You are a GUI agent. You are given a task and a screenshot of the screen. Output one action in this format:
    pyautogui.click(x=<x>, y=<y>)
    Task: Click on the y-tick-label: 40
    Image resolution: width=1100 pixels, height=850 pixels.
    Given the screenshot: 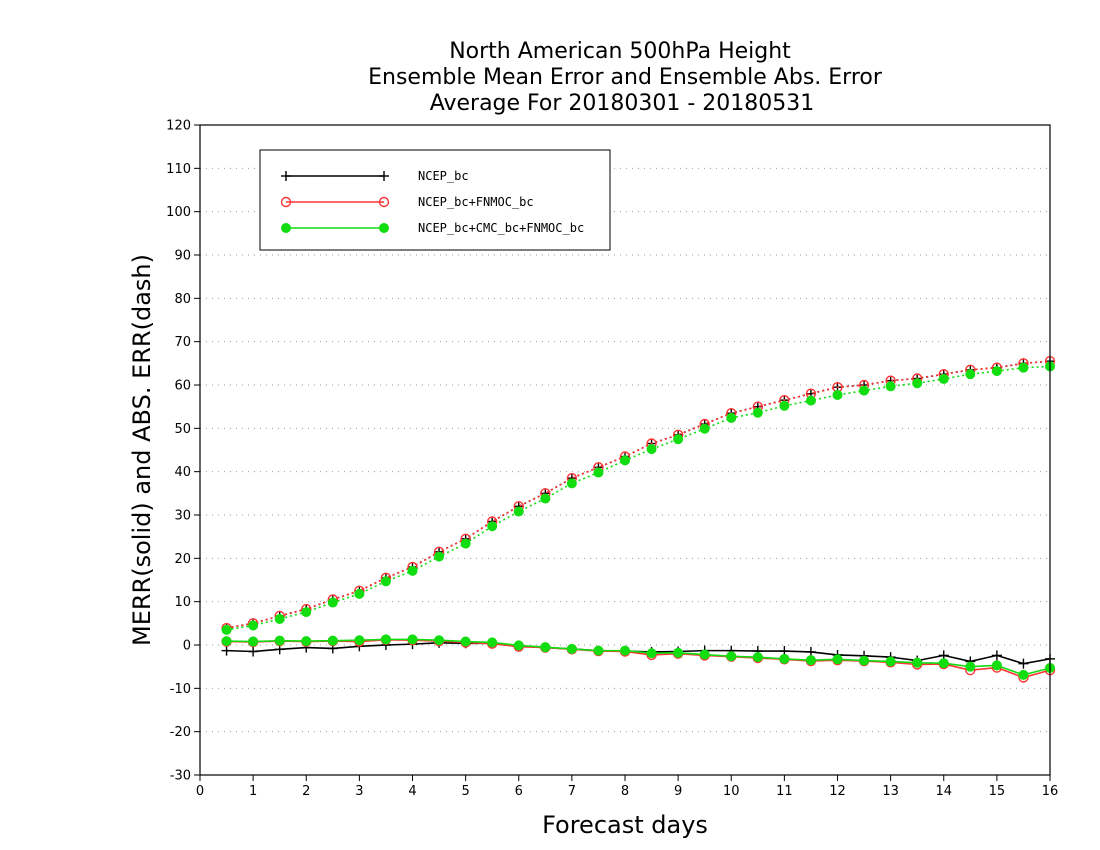 What is the action you would take?
    pyautogui.click(x=182, y=472)
    